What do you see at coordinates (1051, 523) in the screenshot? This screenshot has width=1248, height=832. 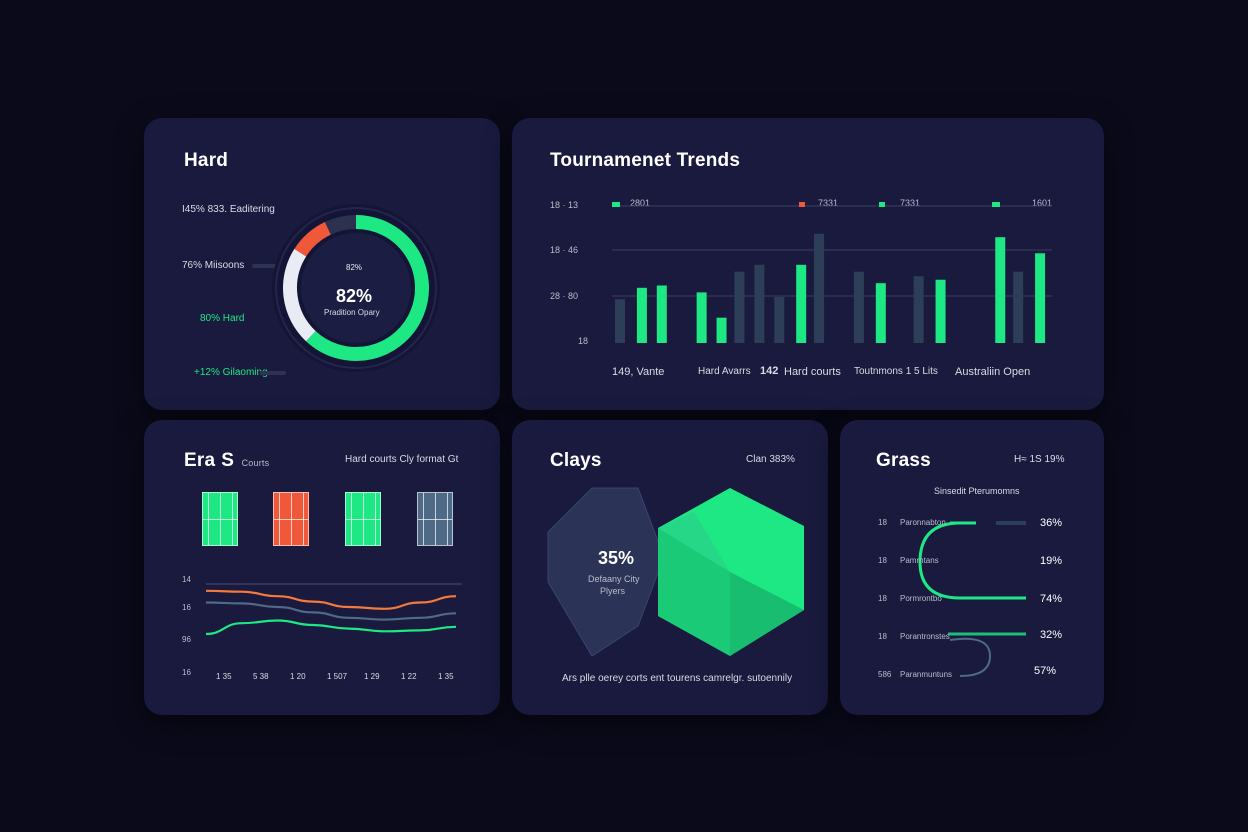 I see `grass-row-1-value: 36%` at bounding box center [1051, 523].